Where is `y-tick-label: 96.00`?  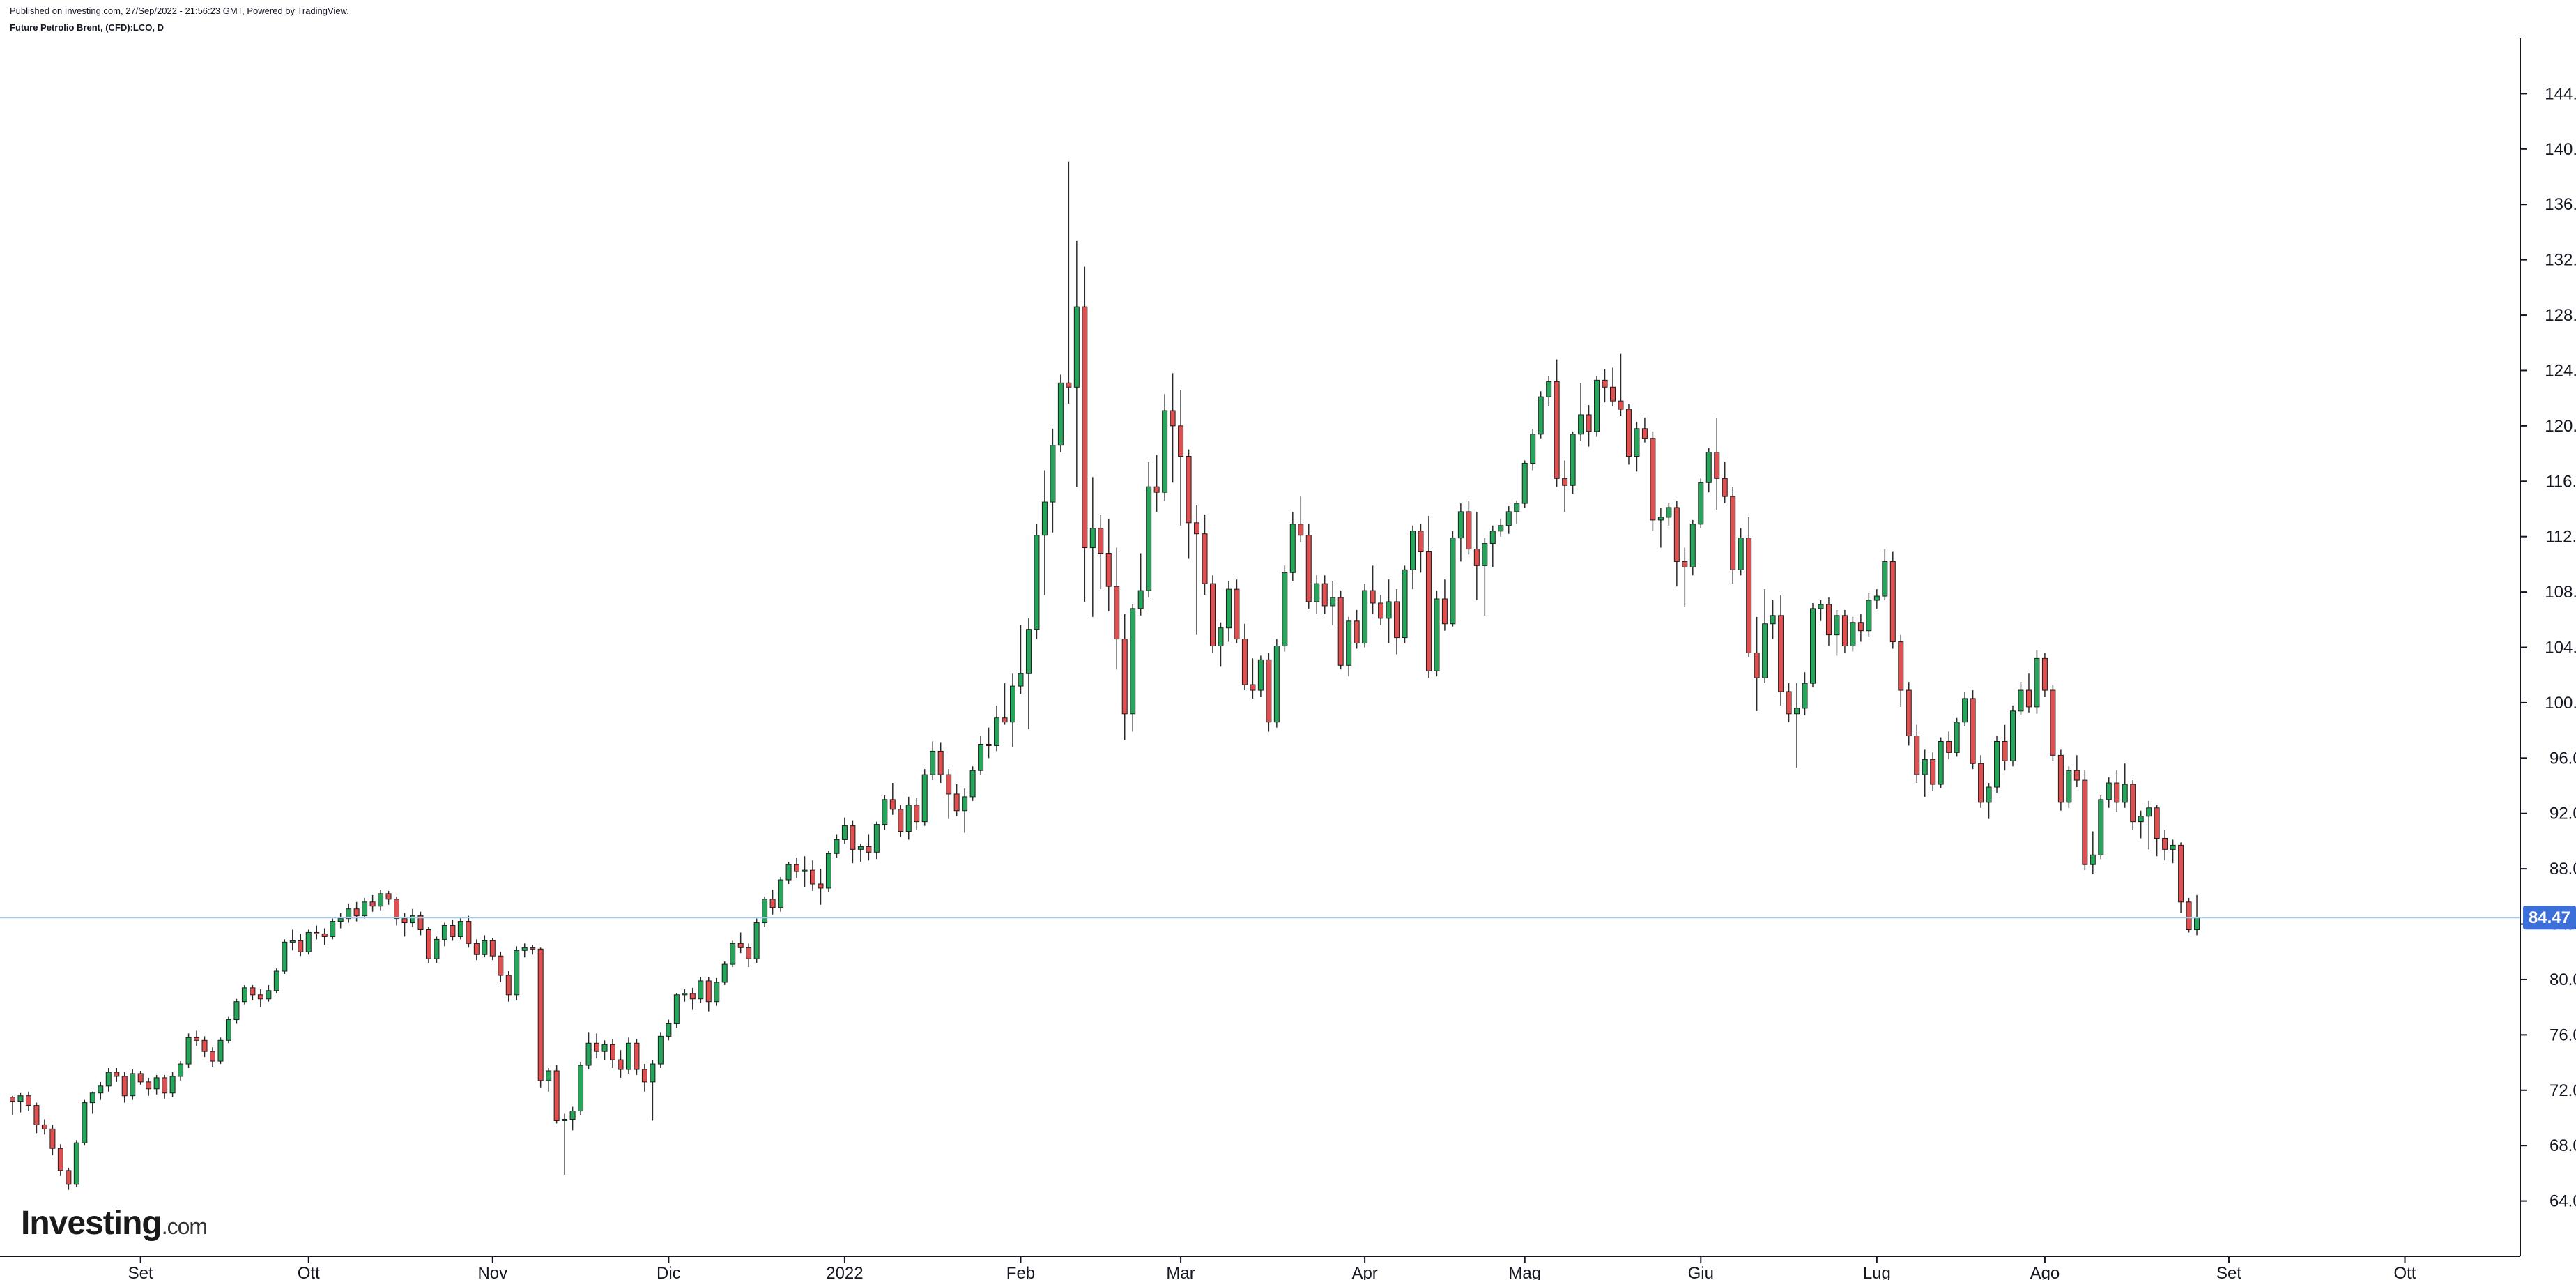
y-tick-label: 96.00 is located at coordinates (2563, 759).